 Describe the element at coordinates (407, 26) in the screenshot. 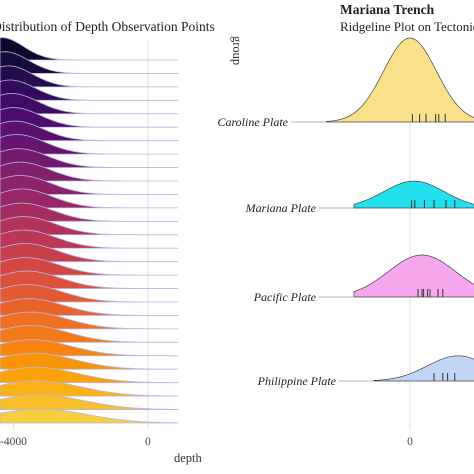

I see `right-chart-subtitle: Ridgeline Plot on Tectonic` at that location.